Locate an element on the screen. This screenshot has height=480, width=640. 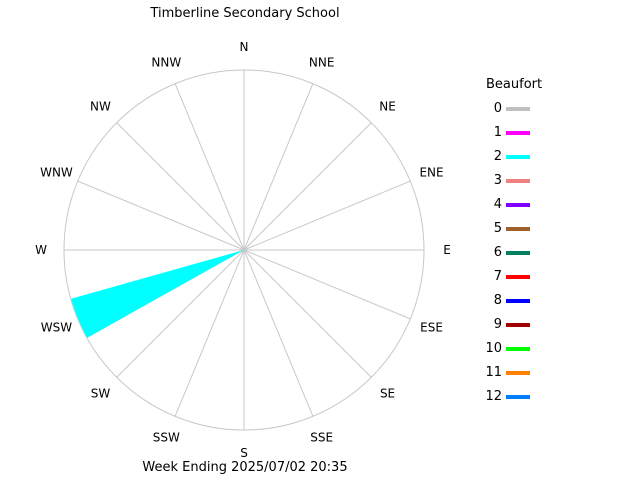
legend-label: 5 is located at coordinates (497, 228).